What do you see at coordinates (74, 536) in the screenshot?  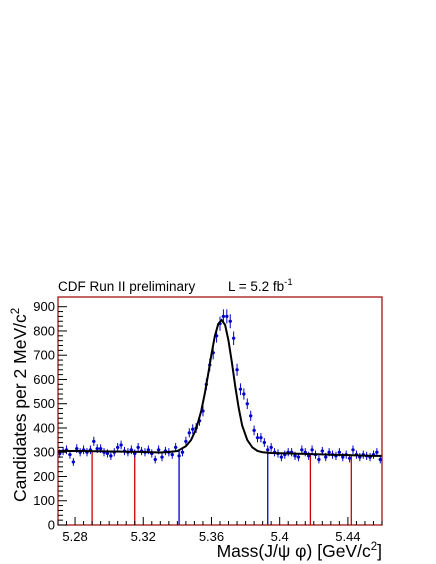 I see `x-tick-label: 5.28` at bounding box center [74, 536].